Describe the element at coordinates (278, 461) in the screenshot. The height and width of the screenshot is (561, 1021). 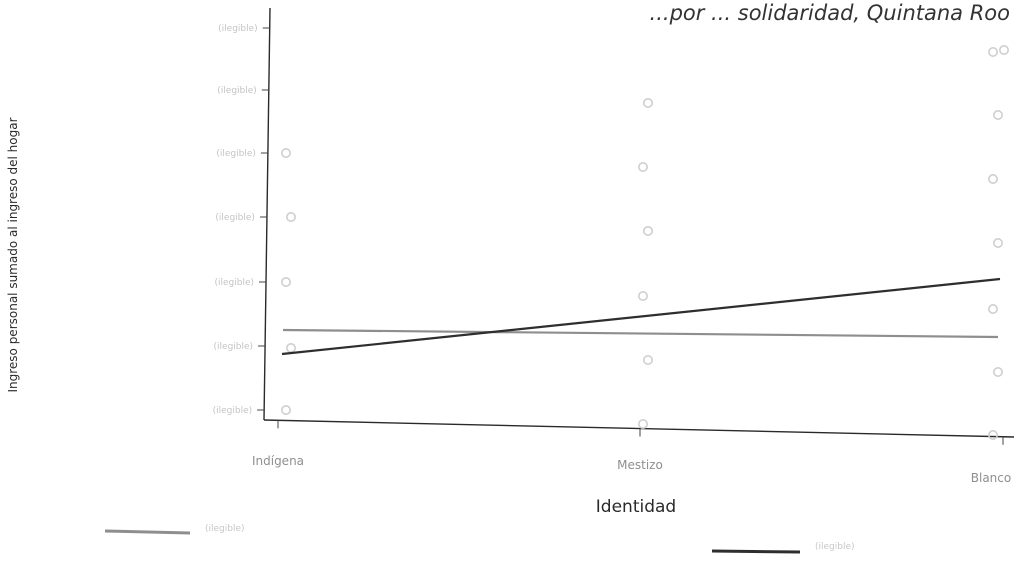
I see `x-tick-label: Indígena` at that location.